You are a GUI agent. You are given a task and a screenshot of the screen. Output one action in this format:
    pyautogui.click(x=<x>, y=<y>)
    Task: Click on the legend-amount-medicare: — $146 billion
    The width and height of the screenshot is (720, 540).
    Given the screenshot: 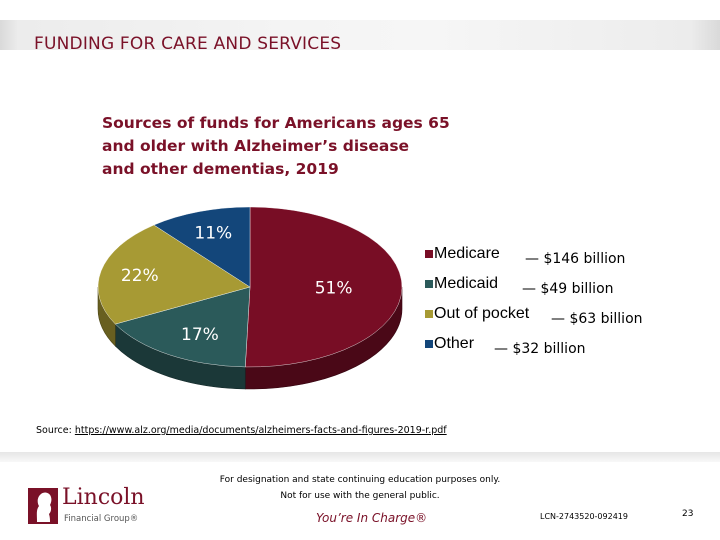 What is the action you would take?
    pyautogui.click(x=575, y=259)
    